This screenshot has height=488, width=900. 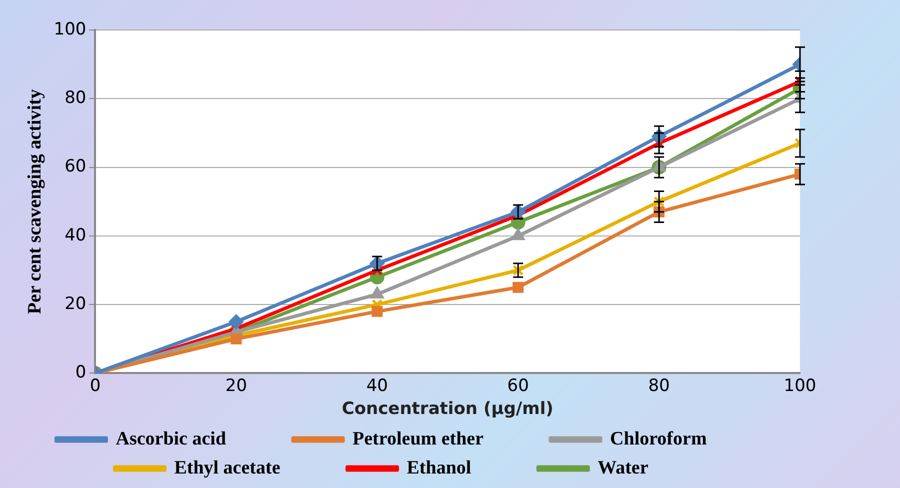 What do you see at coordinates (95, 386) in the screenshot?
I see `x-tick-label: 0` at bounding box center [95, 386].